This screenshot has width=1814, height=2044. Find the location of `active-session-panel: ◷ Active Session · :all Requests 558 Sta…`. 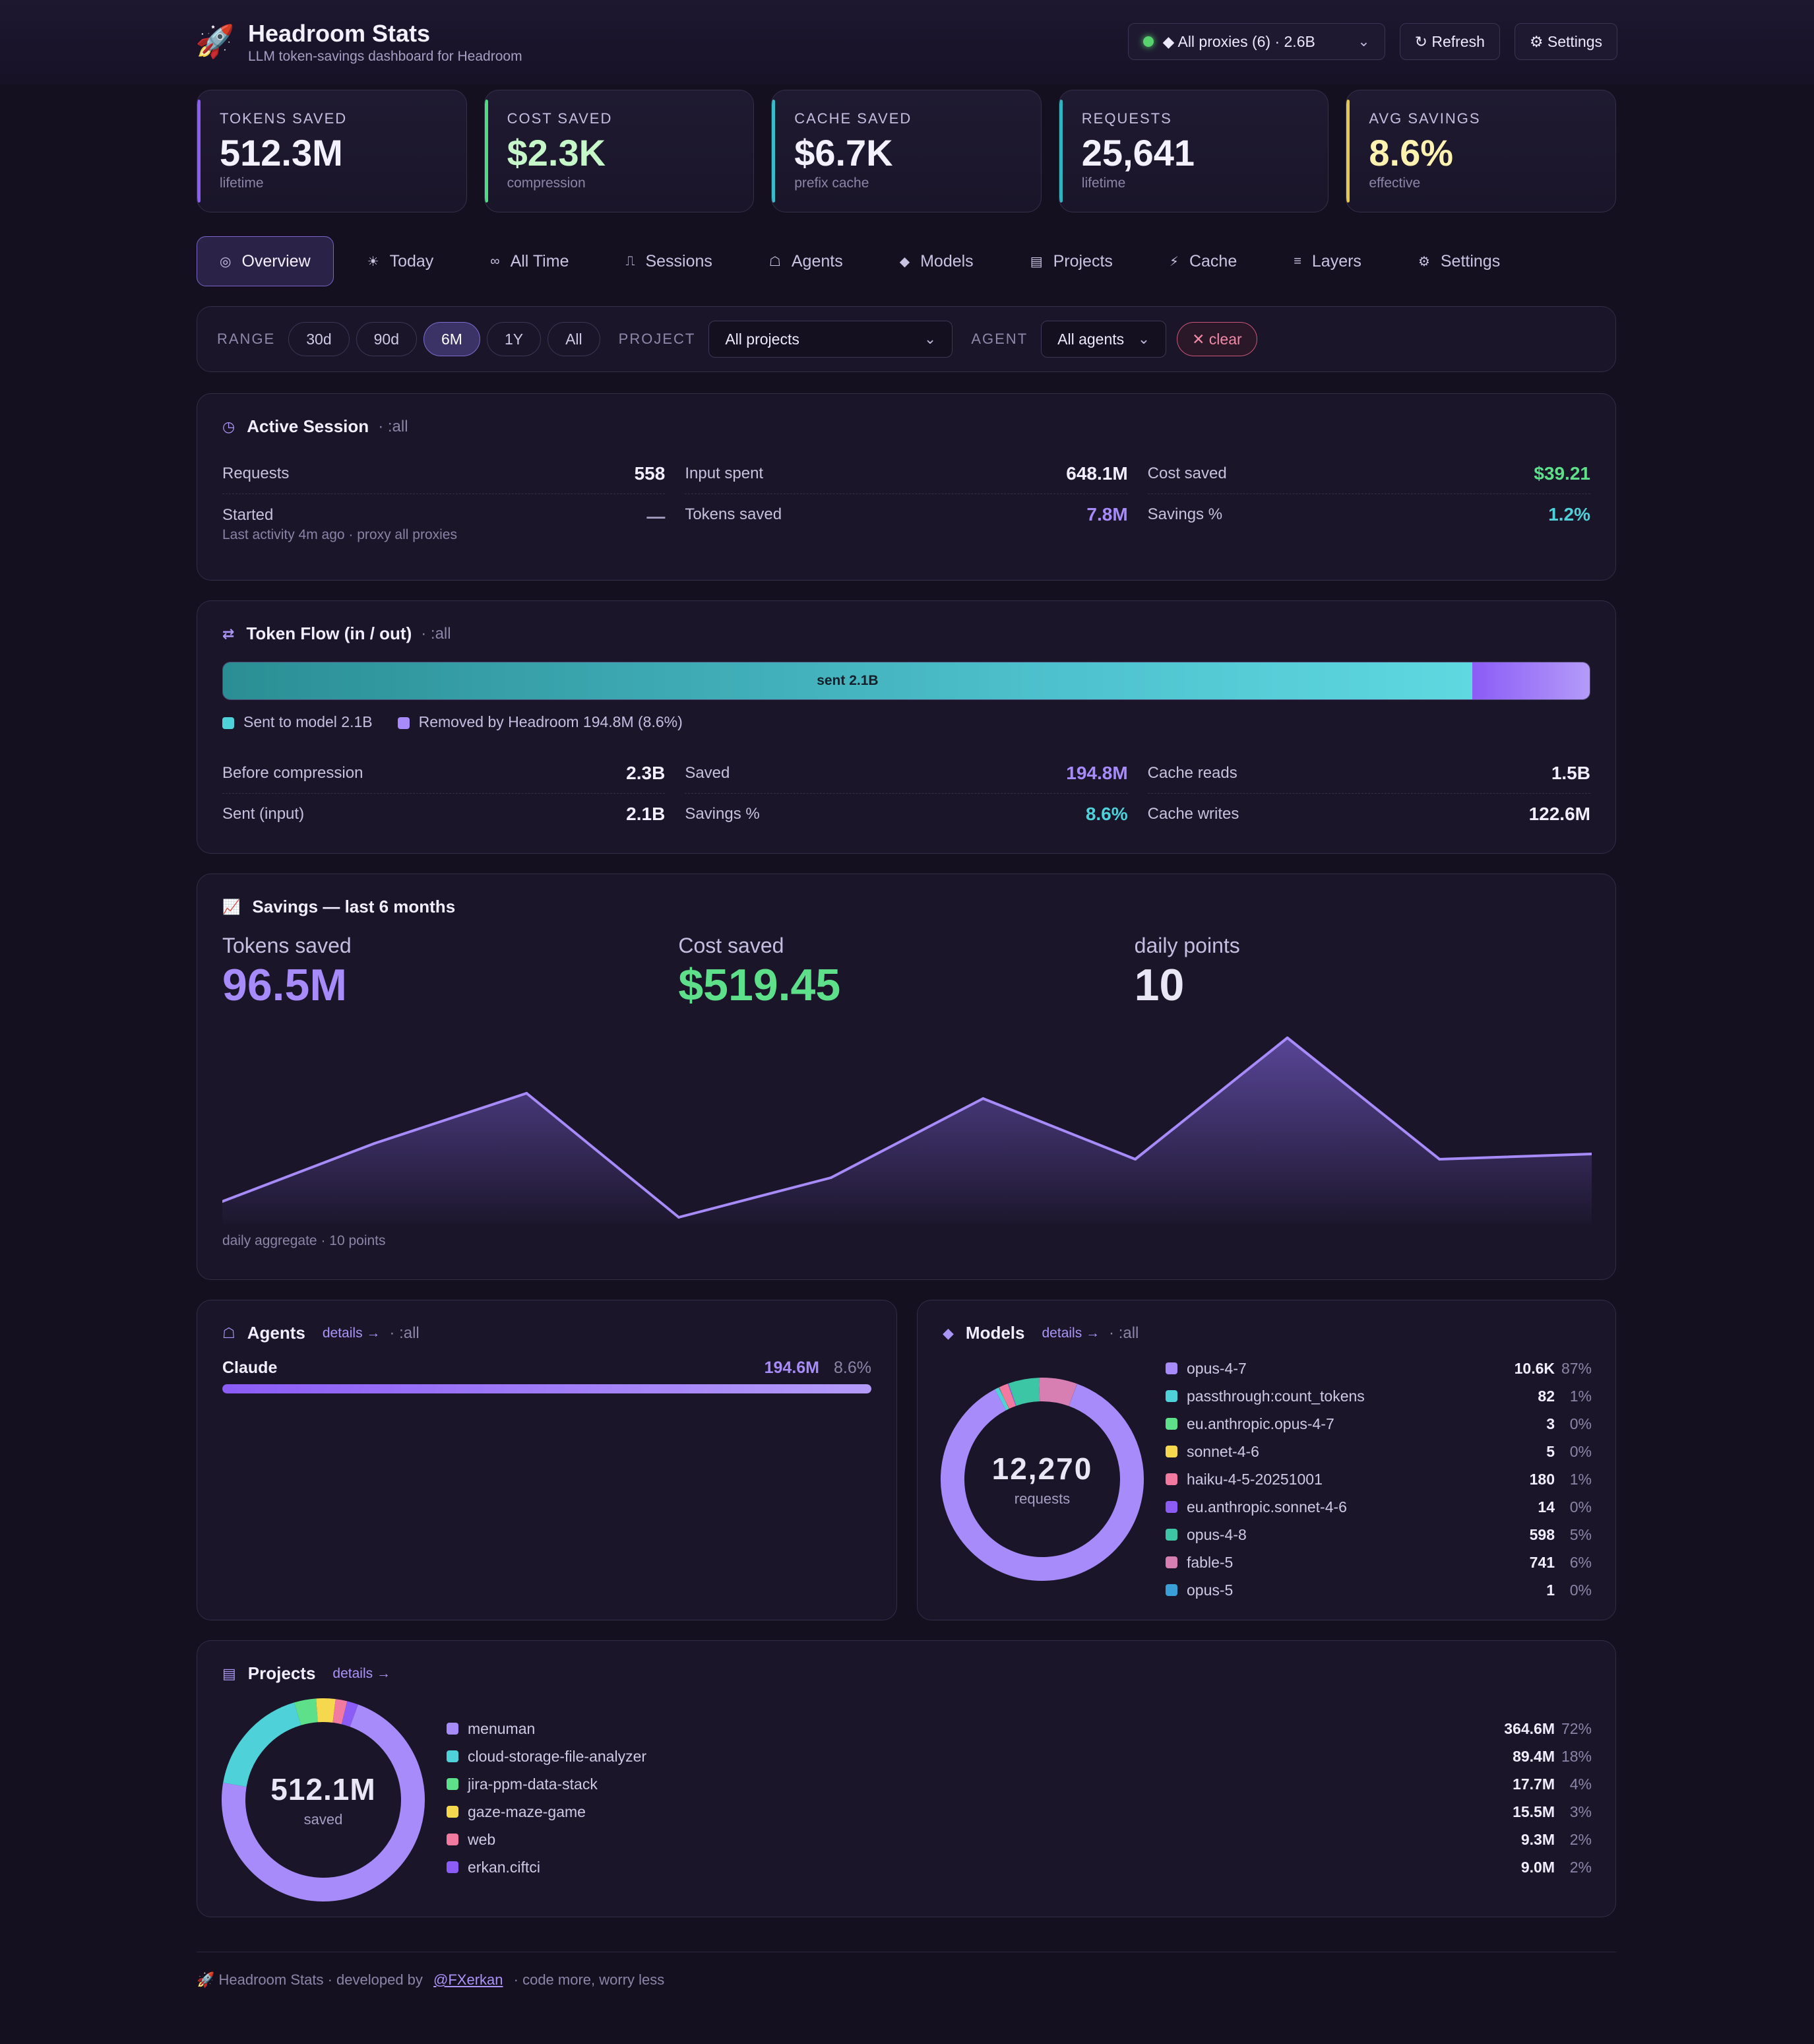

active-session-panel: ◷ Active Session · :all Requests 558 Sta… is located at coordinates (907, 487).